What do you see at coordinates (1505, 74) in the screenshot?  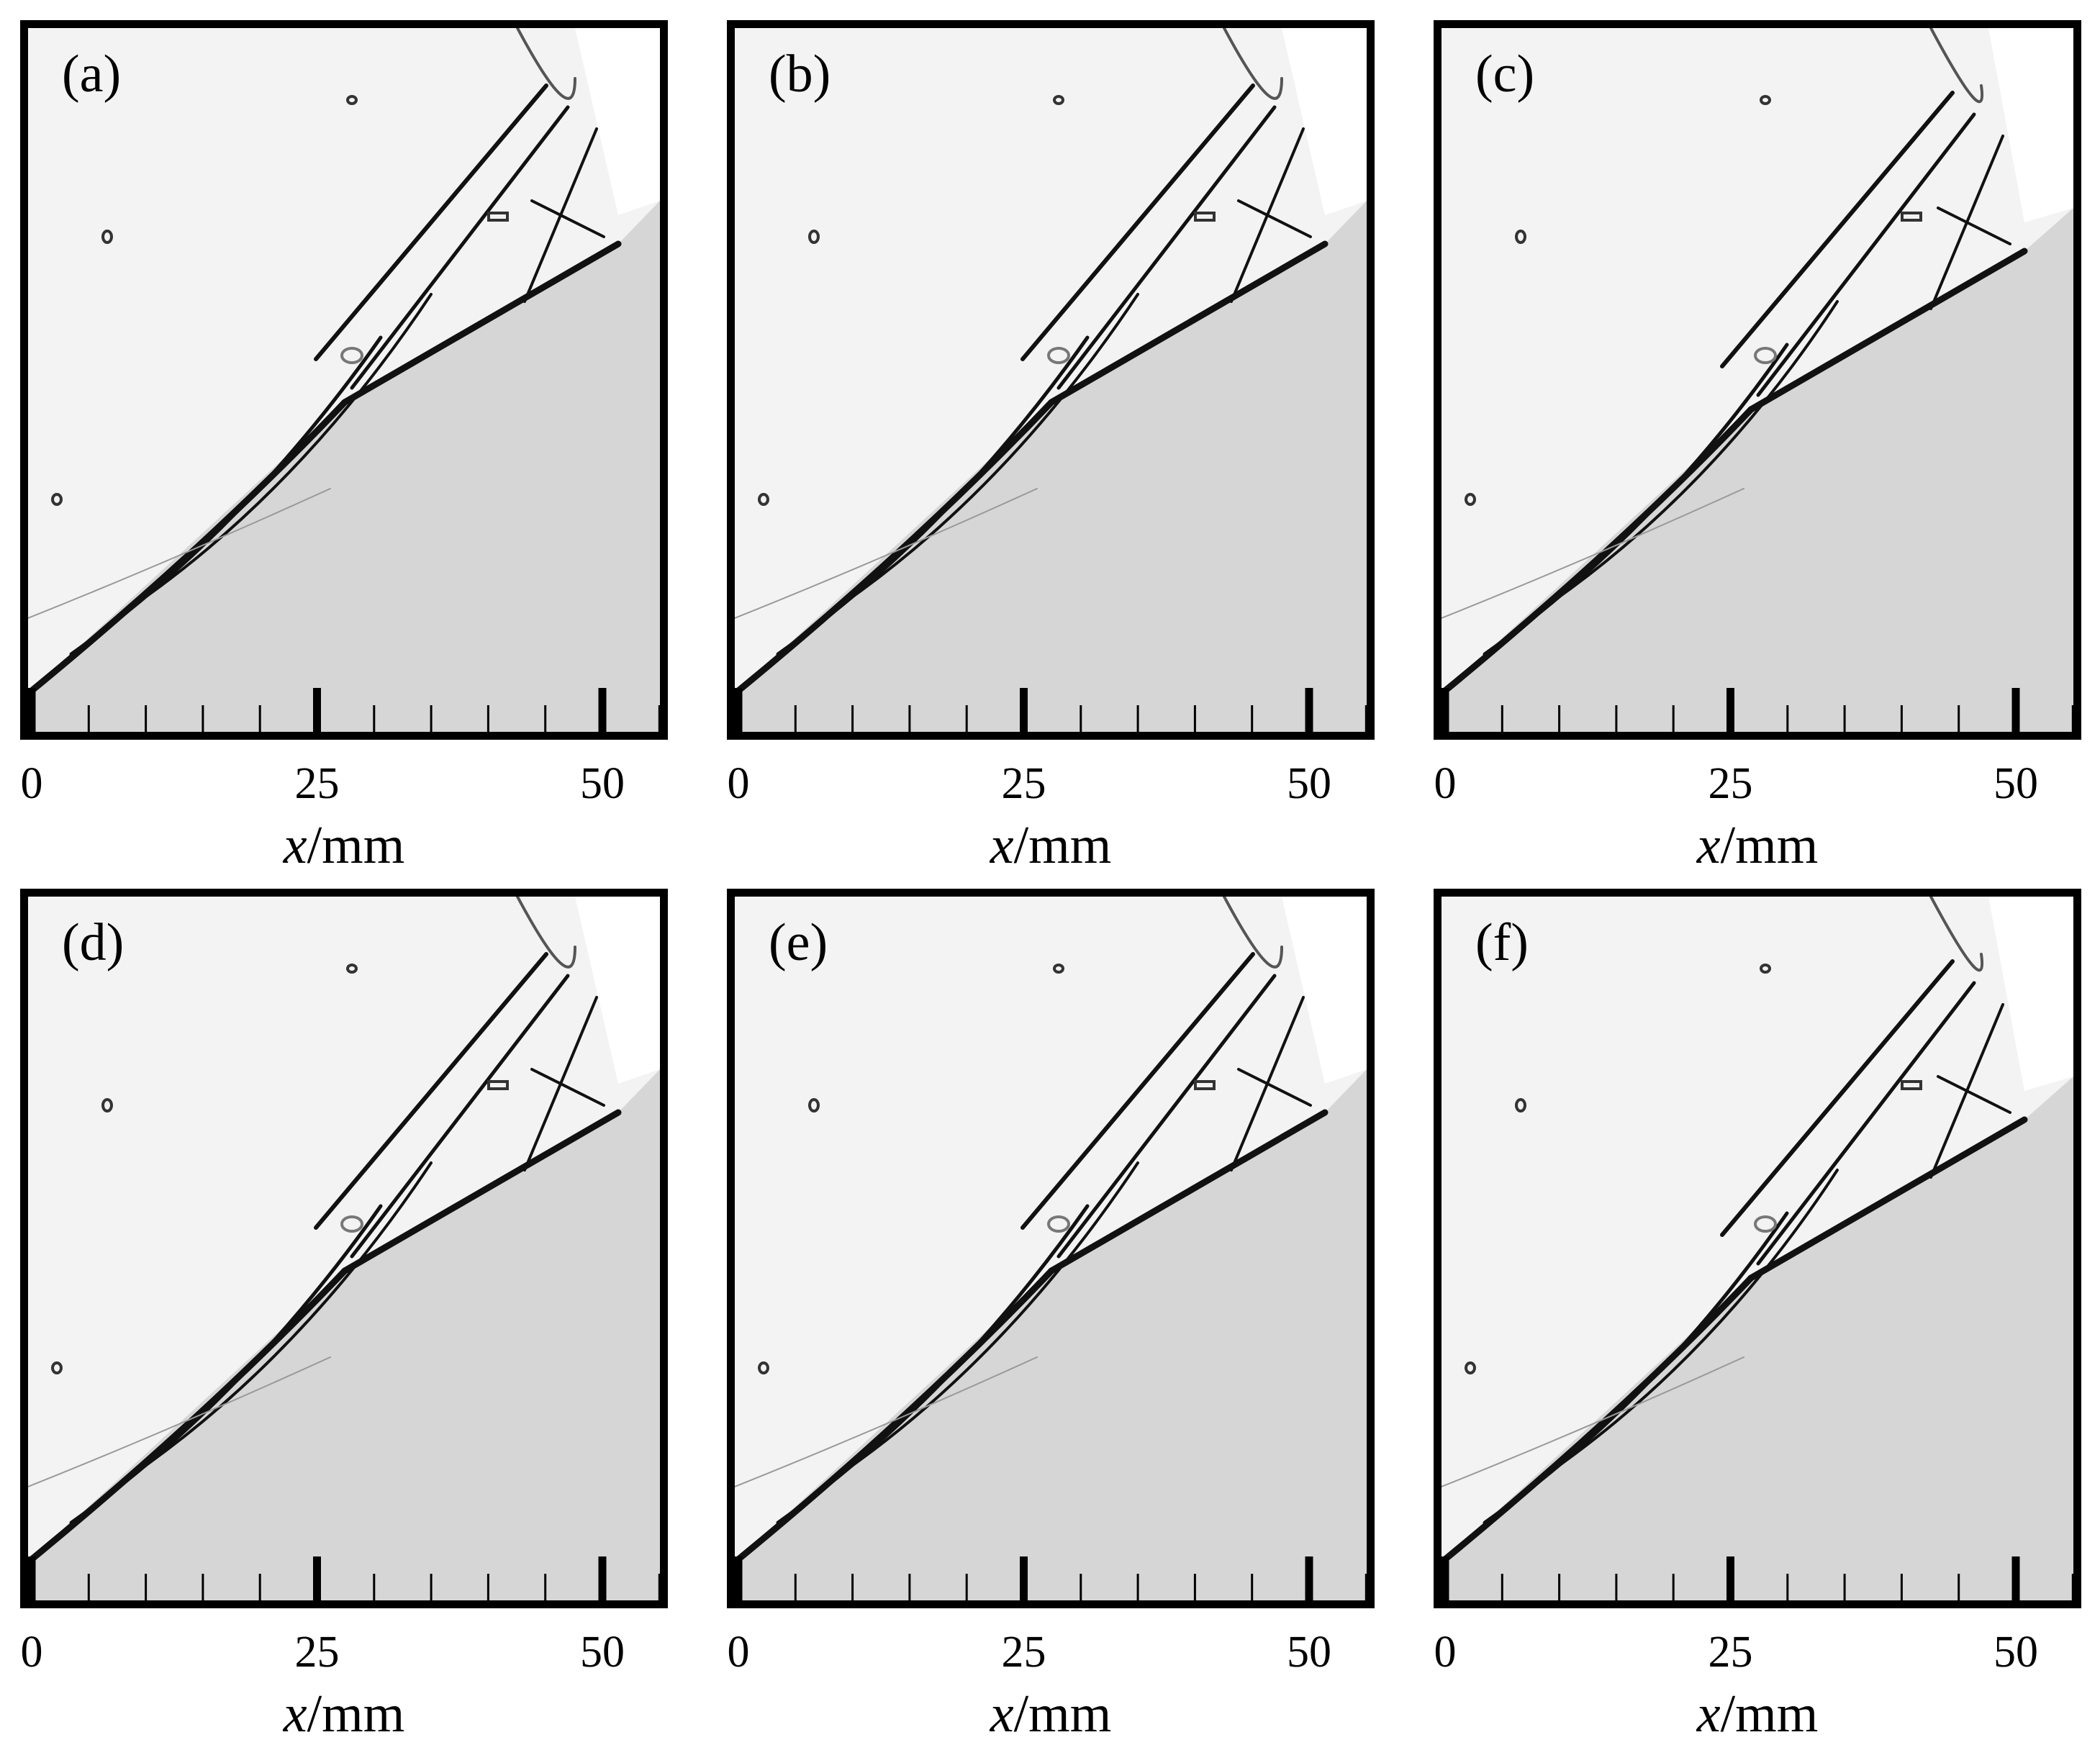 I see `panel-label: (c)` at bounding box center [1505, 74].